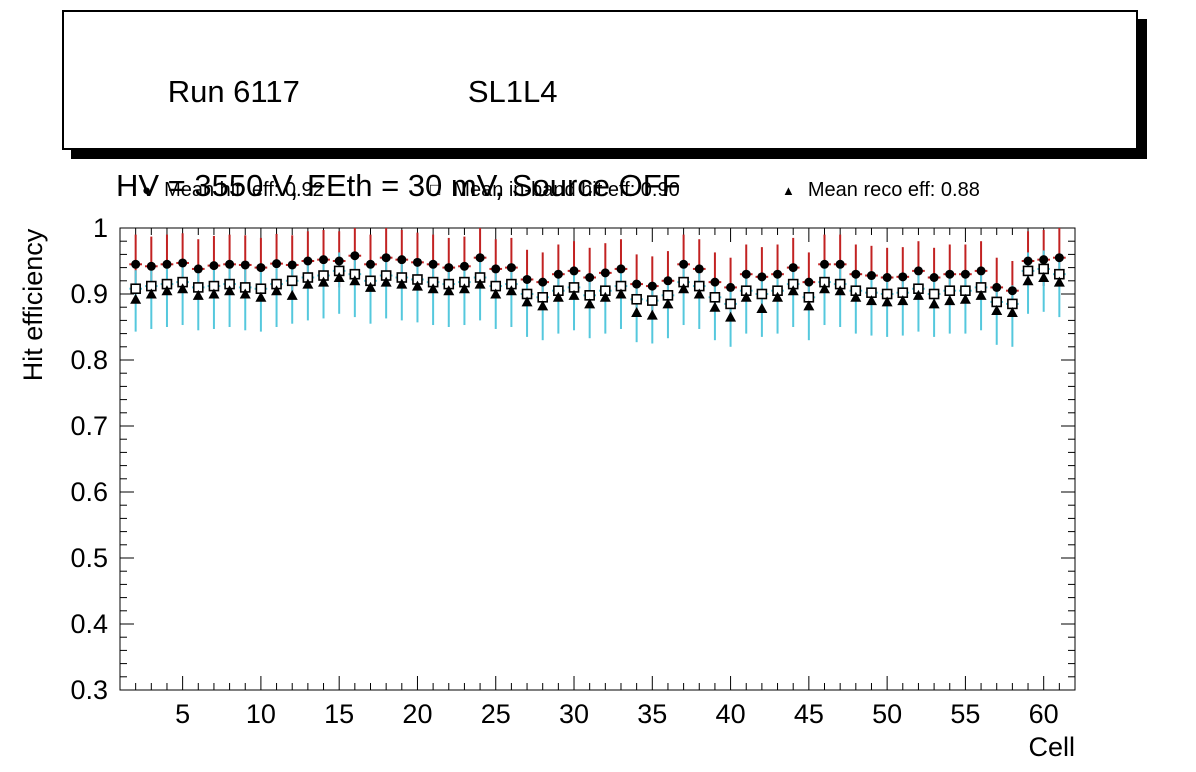 The image size is (1196, 772). I want to click on svg-text: 0.9, so click(89, 294).